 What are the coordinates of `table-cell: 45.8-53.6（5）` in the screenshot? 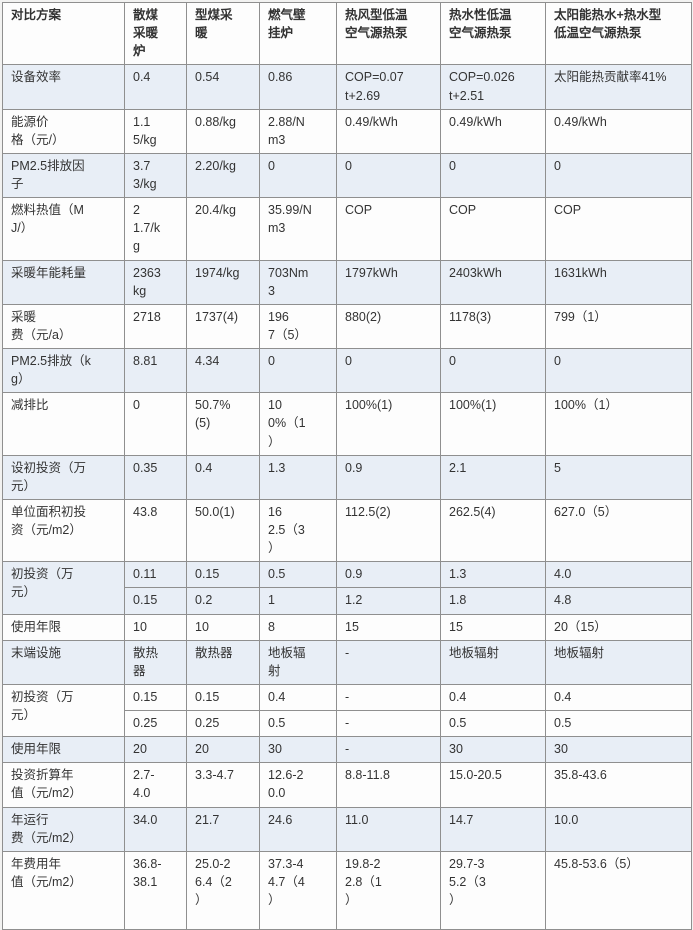 It's located at (618, 890).